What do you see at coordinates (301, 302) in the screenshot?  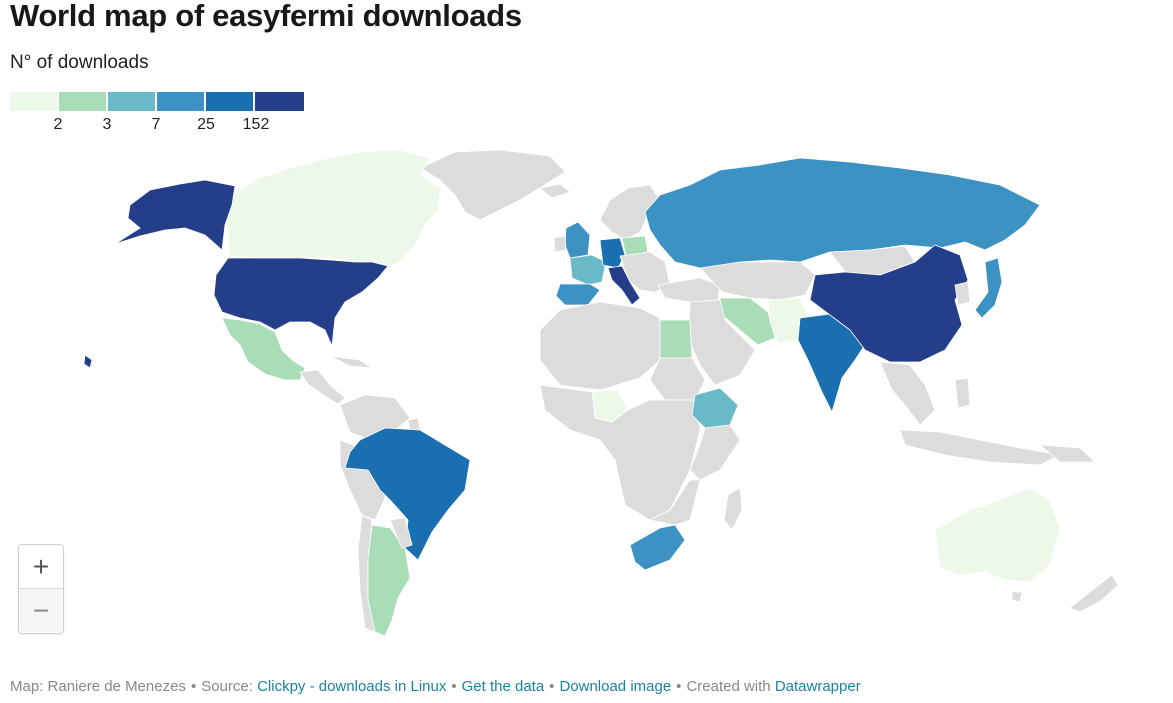 I see `country-usa` at bounding box center [301, 302].